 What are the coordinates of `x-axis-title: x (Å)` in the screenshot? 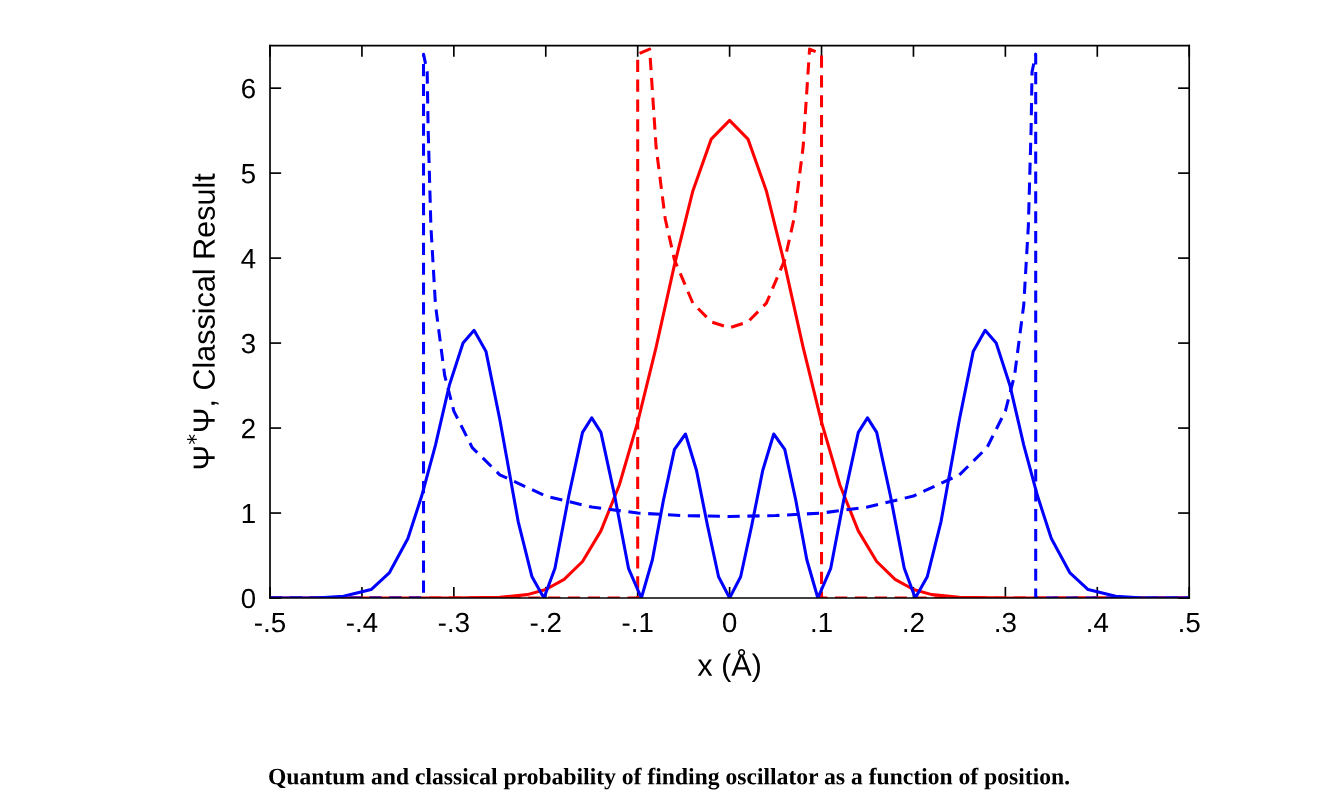 It's located at (728, 665).